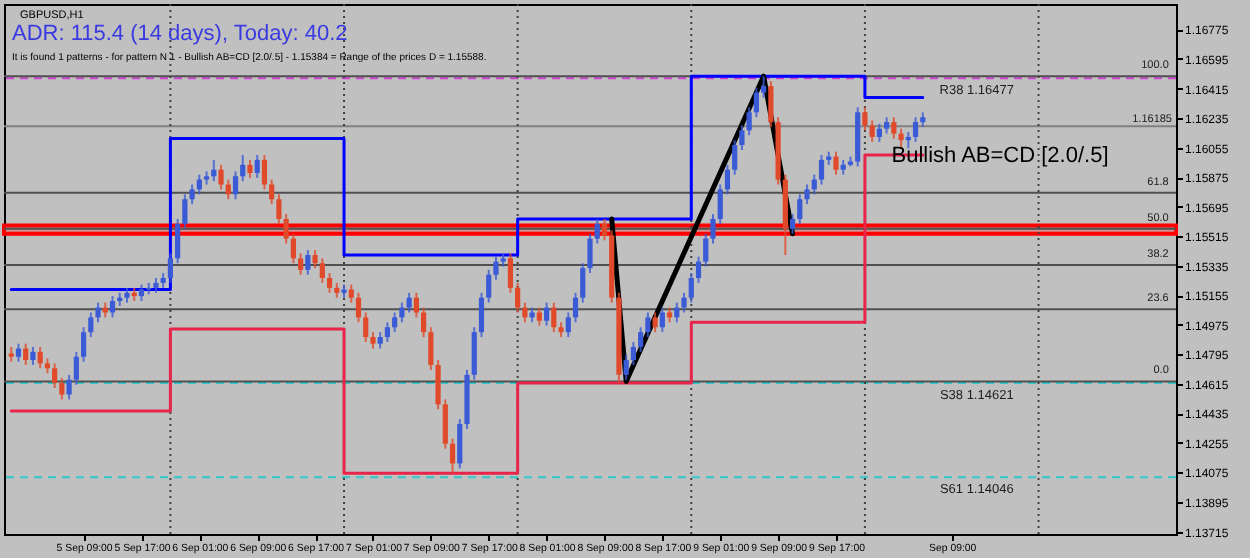  I want to click on annotation: ADR: 115.4 (14 days), Today: 40.2, so click(180, 34).